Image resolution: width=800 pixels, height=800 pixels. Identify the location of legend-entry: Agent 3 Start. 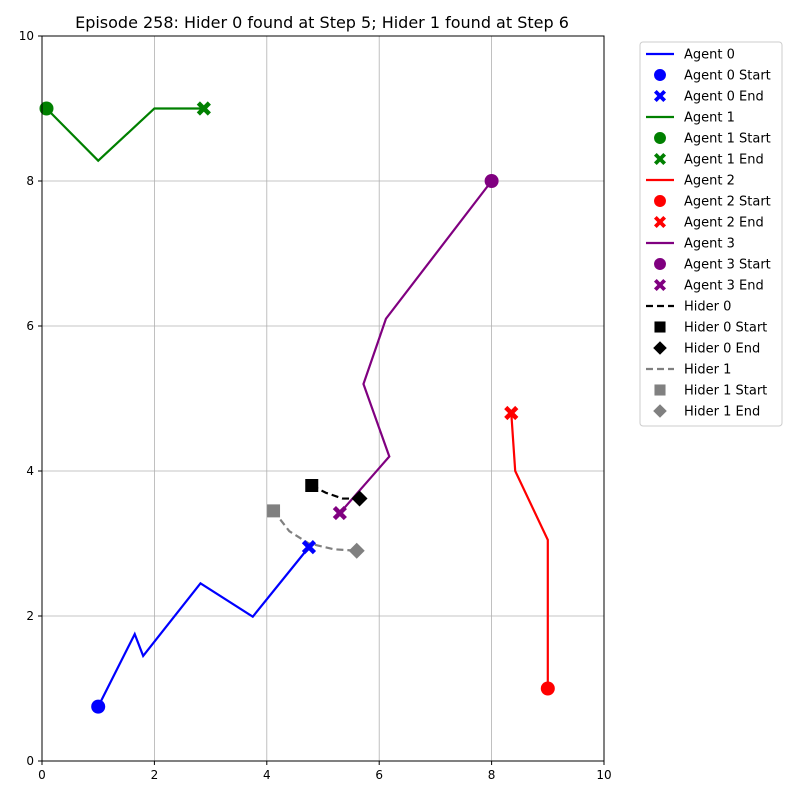
(712, 265).